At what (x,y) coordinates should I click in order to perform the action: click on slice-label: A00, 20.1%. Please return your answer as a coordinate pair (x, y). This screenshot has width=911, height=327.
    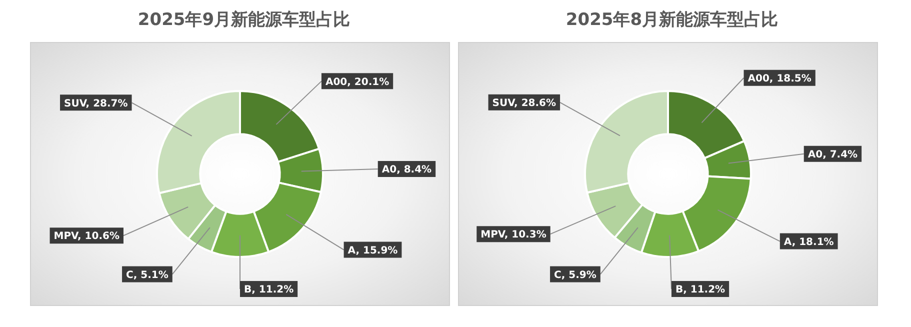
    Looking at the image, I should click on (357, 82).